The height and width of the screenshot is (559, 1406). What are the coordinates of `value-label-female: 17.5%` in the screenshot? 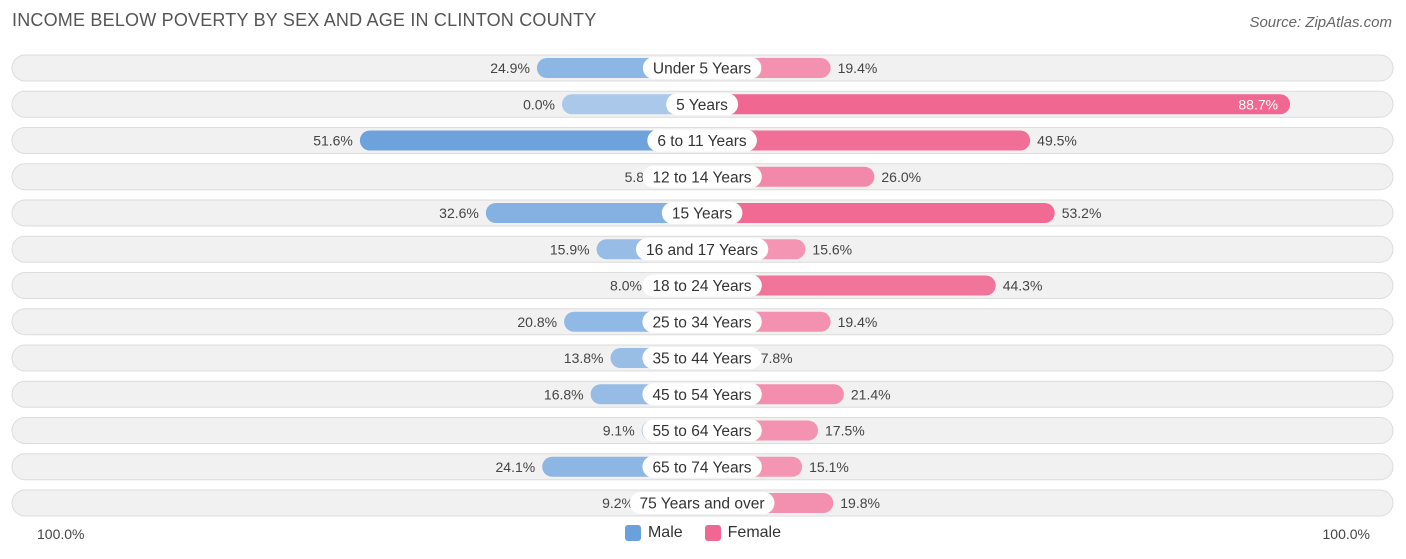 It's located at (845, 431).